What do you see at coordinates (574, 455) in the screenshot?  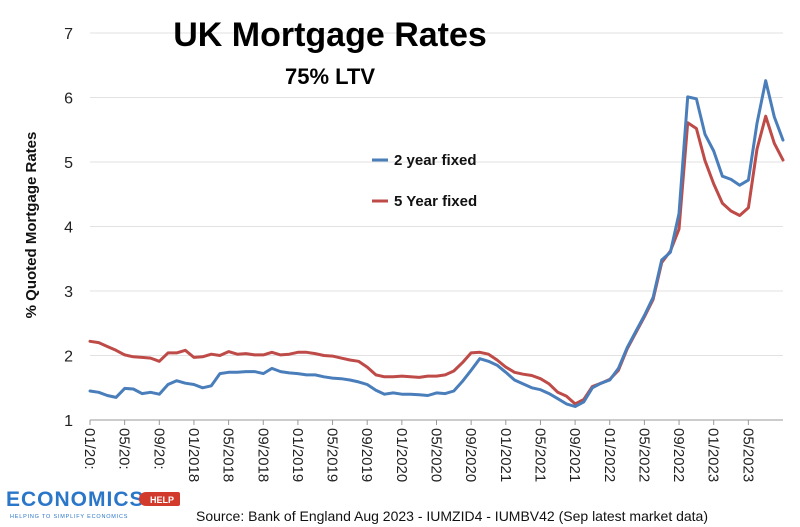 I see `x-tick-label: 09/2021` at bounding box center [574, 455].